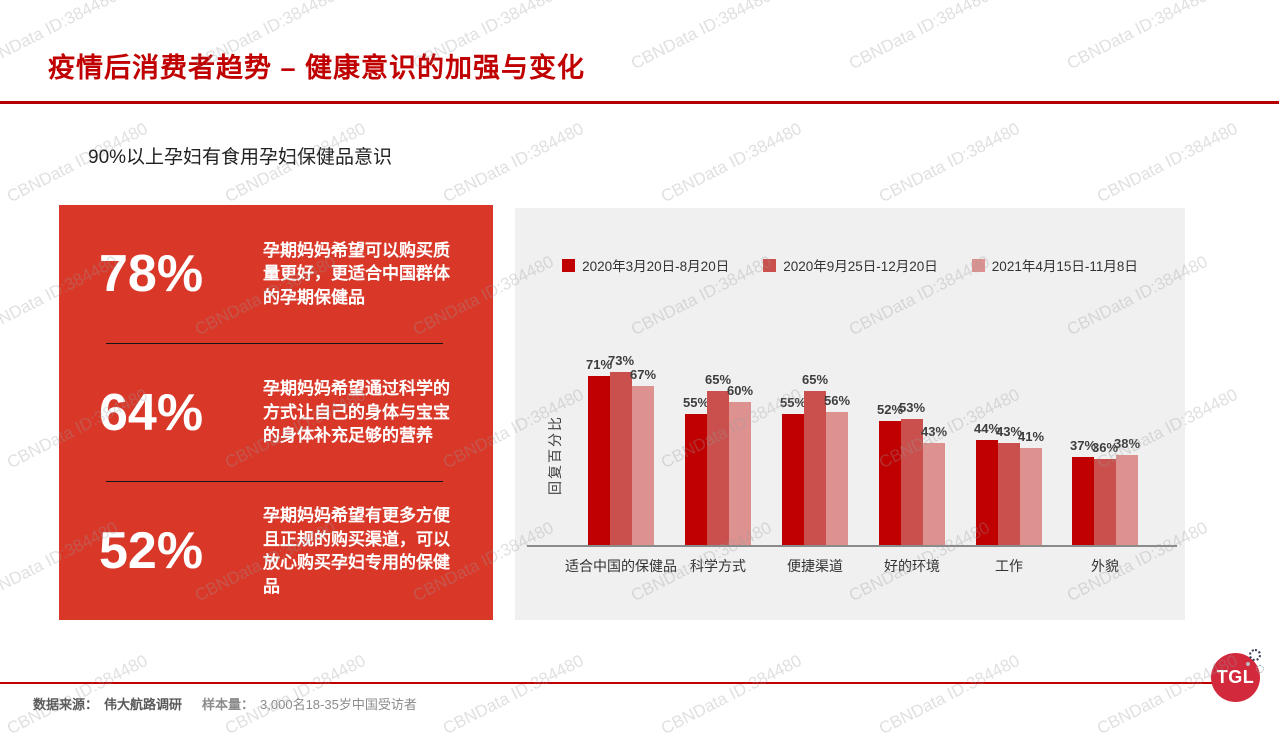 This screenshot has height=739, width=1279. I want to click on bar-group: 55% 65% 60%, so click(718, 458).